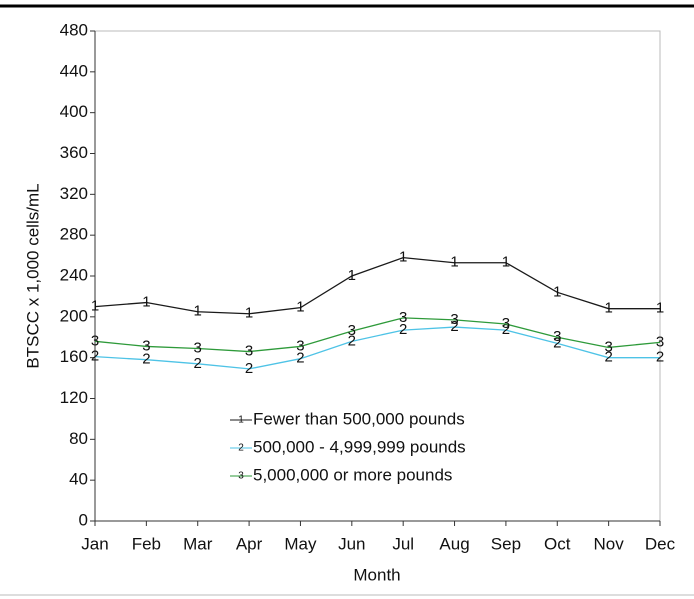 This screenshot has width=694, height=599. What do you see at coordinates (74, 234) in the screenshot?
I see `y-tick-label: 280` at bounding box center [74, 234].